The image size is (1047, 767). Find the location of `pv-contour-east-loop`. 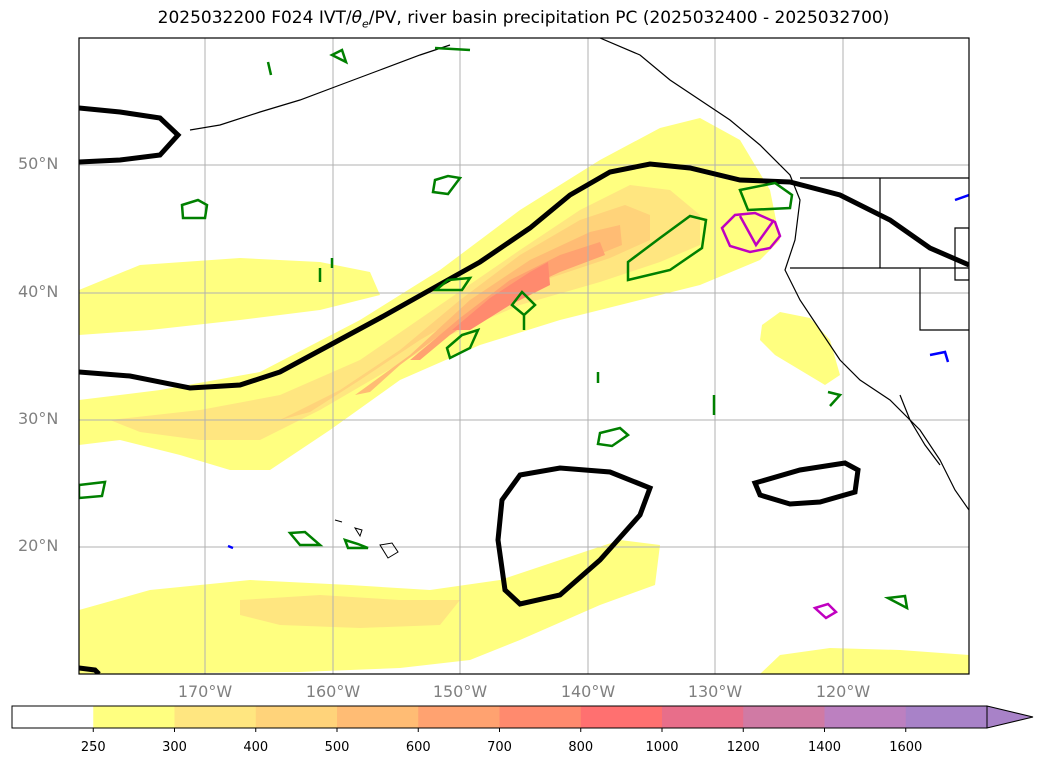

pv-contour-east-loop is located at coordinates (806, 483).